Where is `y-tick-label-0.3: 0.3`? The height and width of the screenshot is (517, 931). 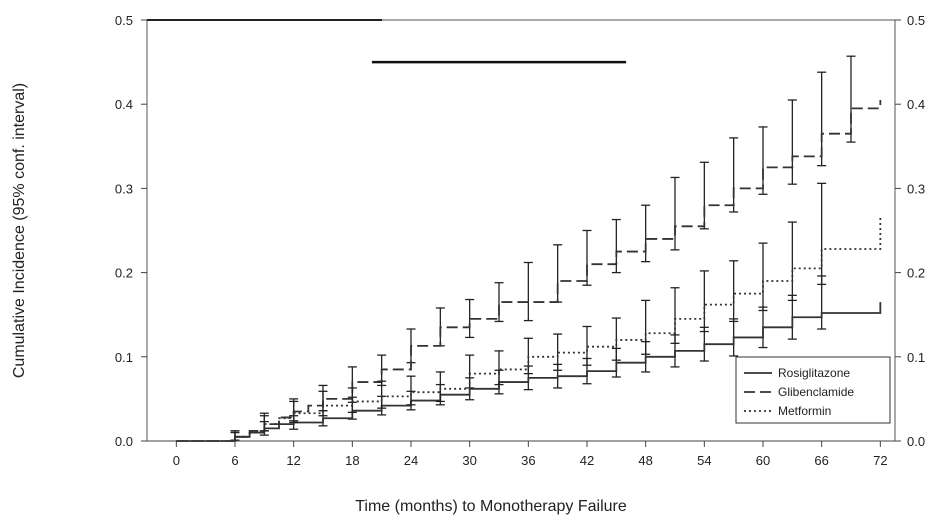
y-tick-label-0.3: 0.3 is located at coordinates (124, 188).